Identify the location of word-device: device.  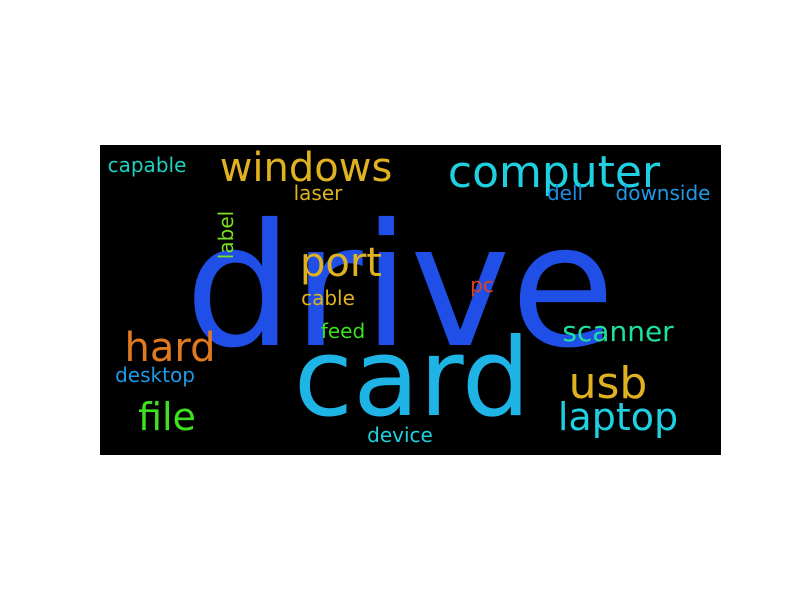
(400, 435).